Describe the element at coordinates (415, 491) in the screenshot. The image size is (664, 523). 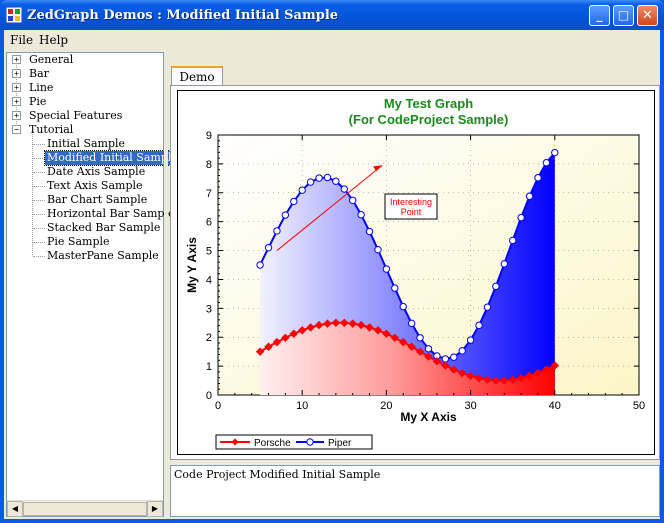
I see `description-textbox: Code Project Modified Initial Sample` at that location.